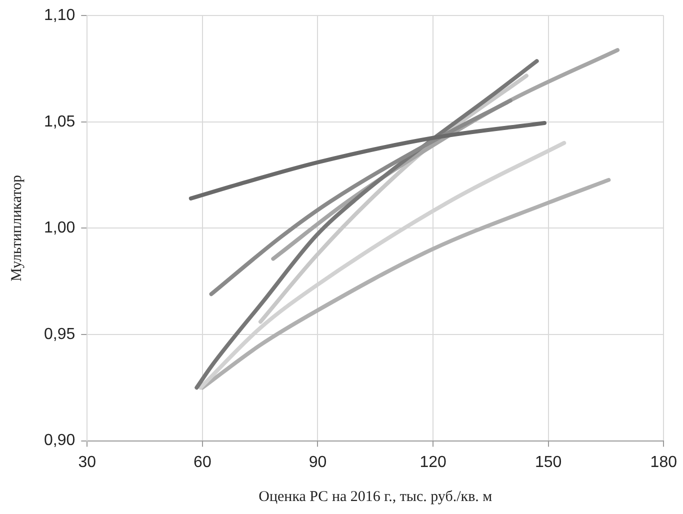 This screenshot has width=683, height=514. Describe the element at coordinates (60, 228) in the screenshot. I see `y-tick-label: 1,00` at that location.